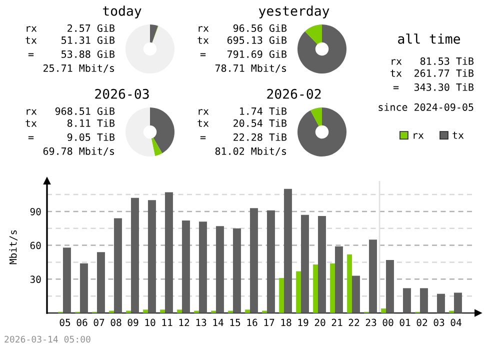  I want to click on text: 78.71 Mbit/s, so click(250, 68).